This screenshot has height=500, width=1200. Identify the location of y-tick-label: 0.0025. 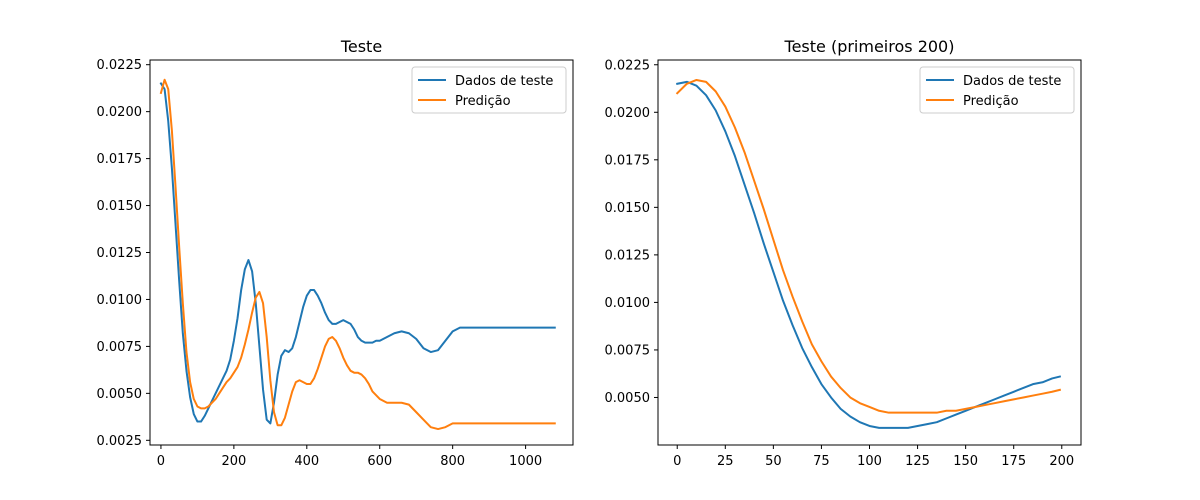
(120, 441).